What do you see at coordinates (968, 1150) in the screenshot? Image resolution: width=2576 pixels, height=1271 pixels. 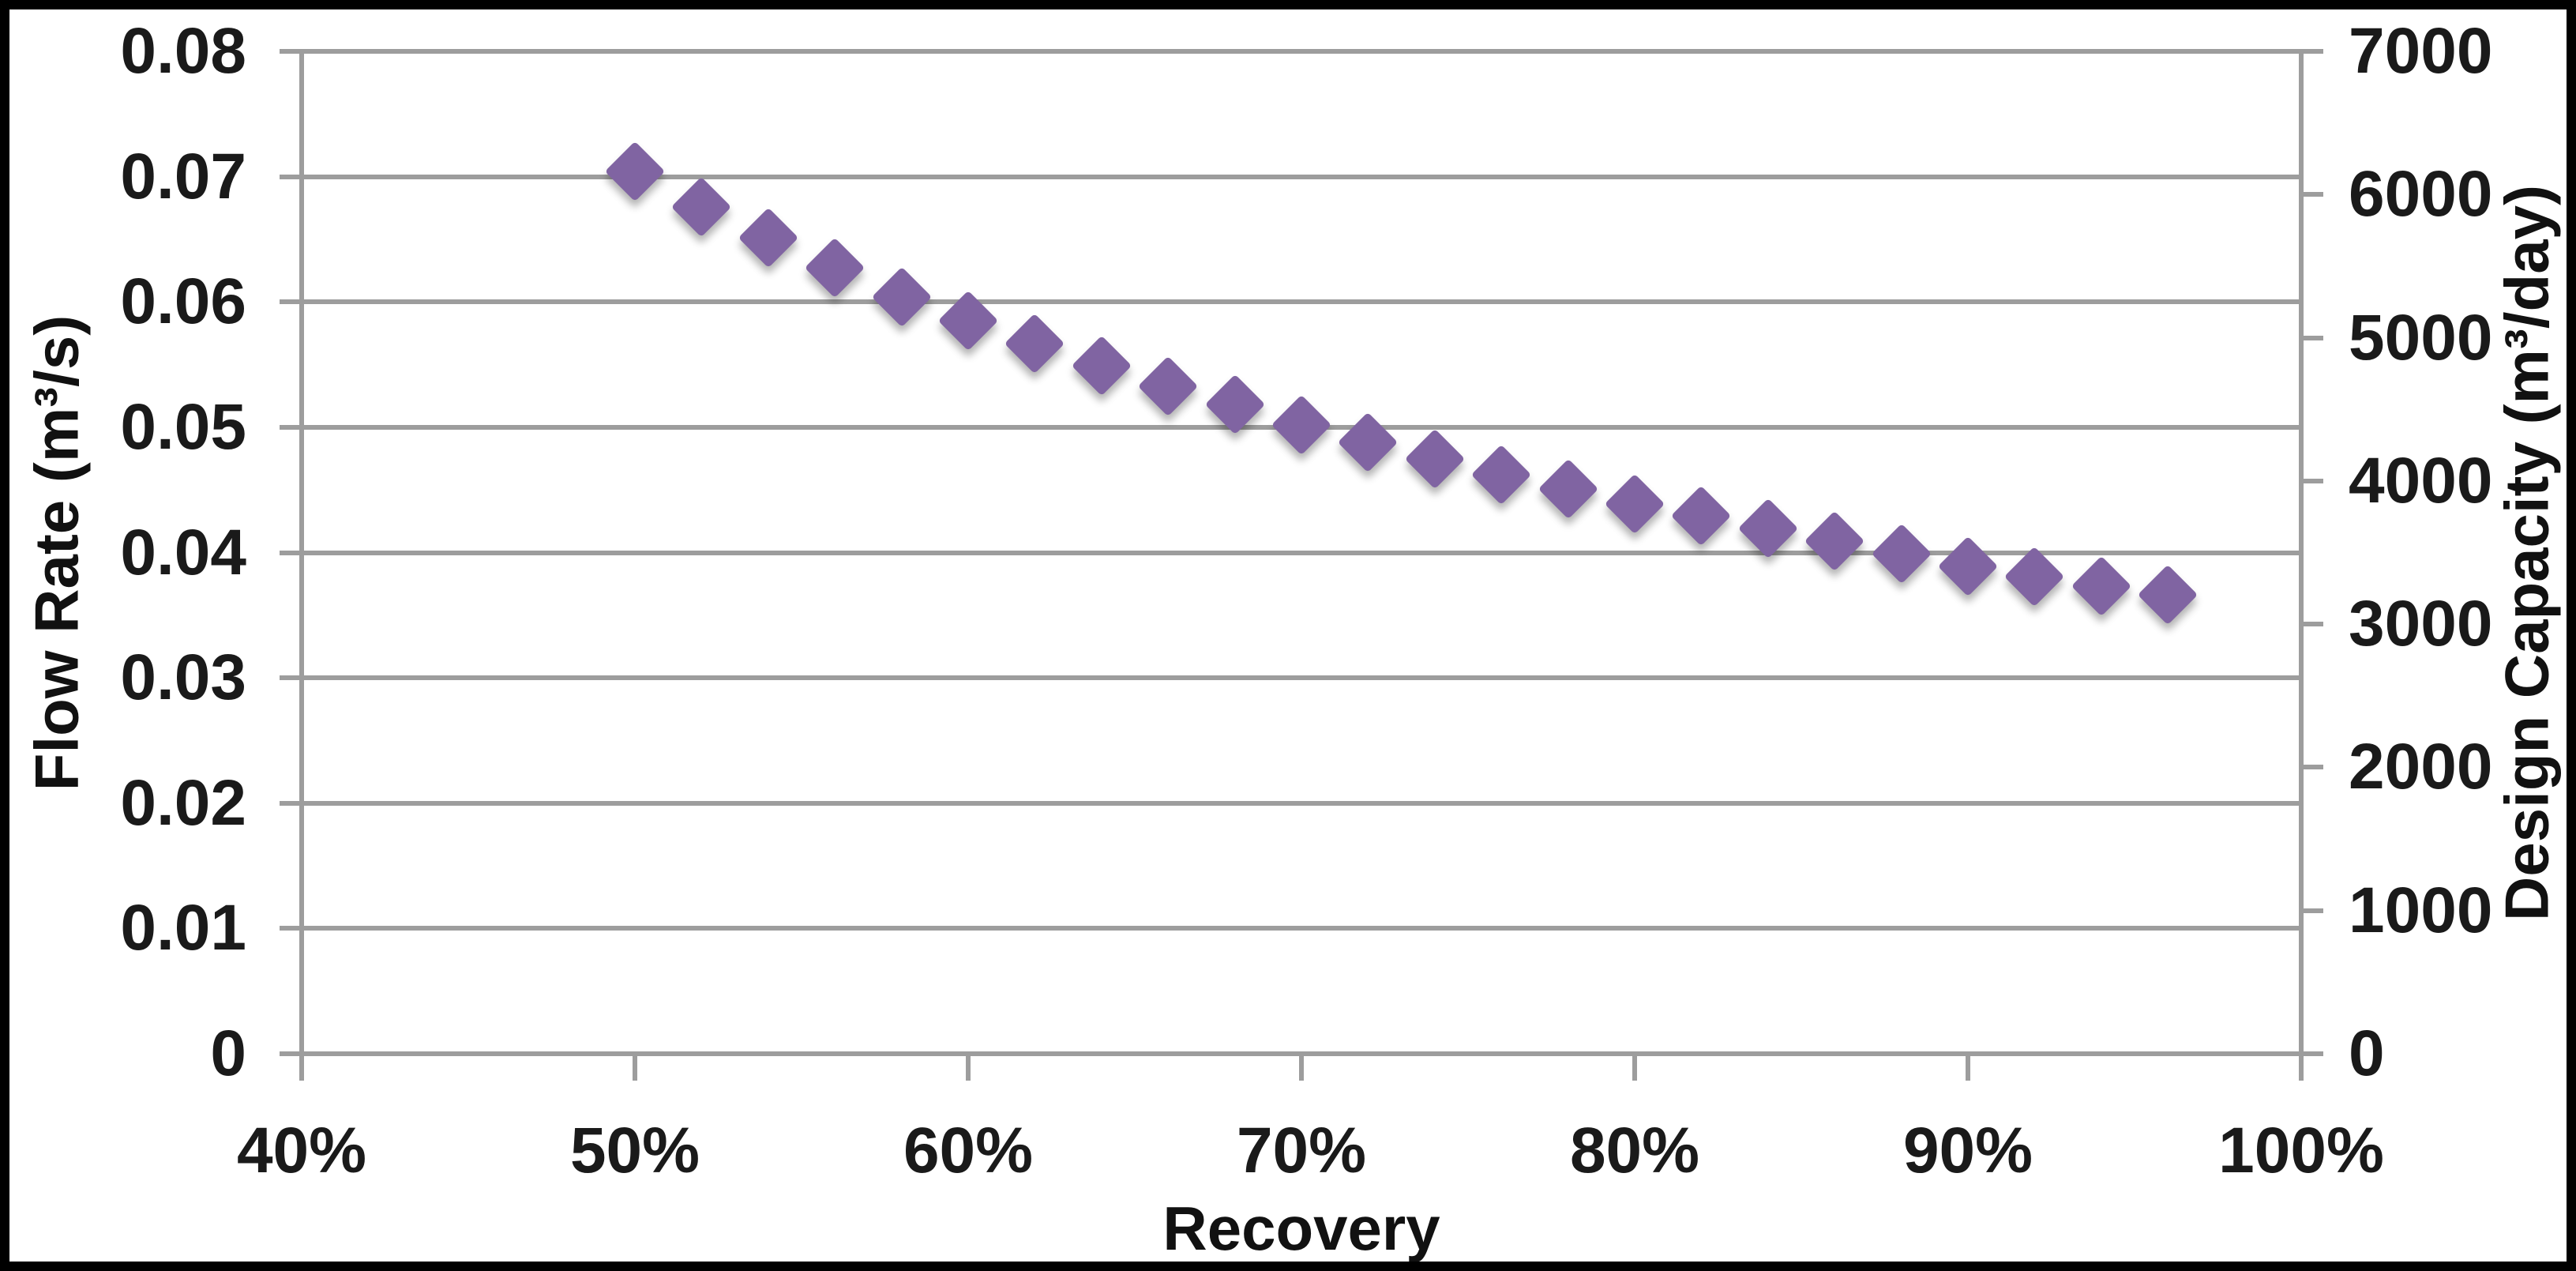 I see `x-axis-tick-label: 60%` at bounding box center [968, 1150].